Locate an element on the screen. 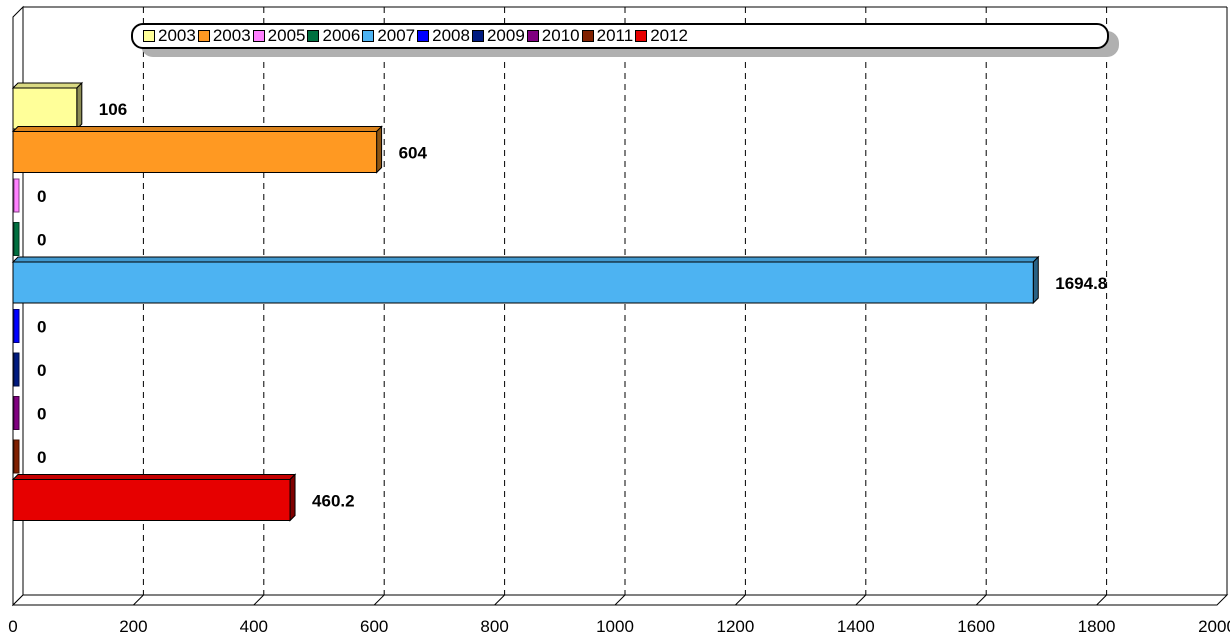 The image size is (1230, 637). x-tick-label: 0 is located at coordinates (12, 626).